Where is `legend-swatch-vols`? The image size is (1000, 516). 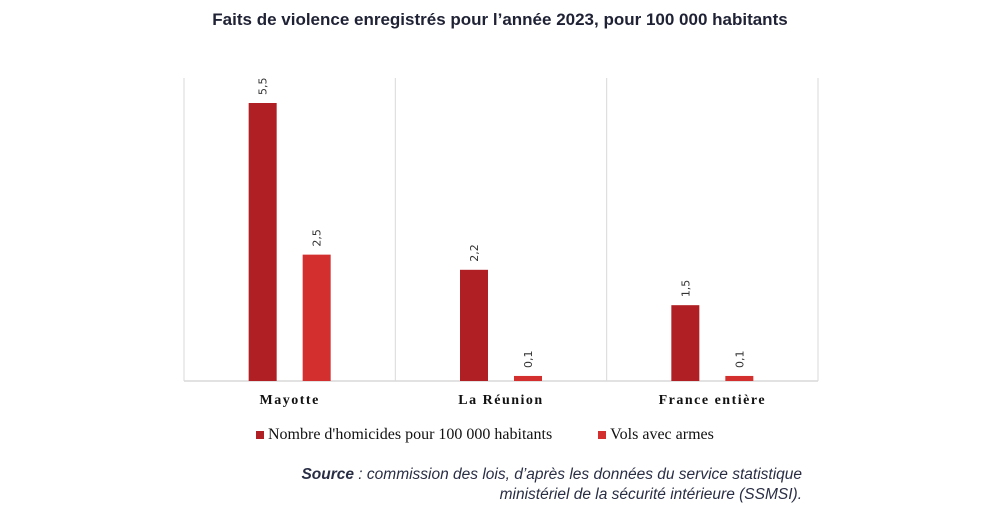
legend-swatch-vols is located at coordinates (602, 435).